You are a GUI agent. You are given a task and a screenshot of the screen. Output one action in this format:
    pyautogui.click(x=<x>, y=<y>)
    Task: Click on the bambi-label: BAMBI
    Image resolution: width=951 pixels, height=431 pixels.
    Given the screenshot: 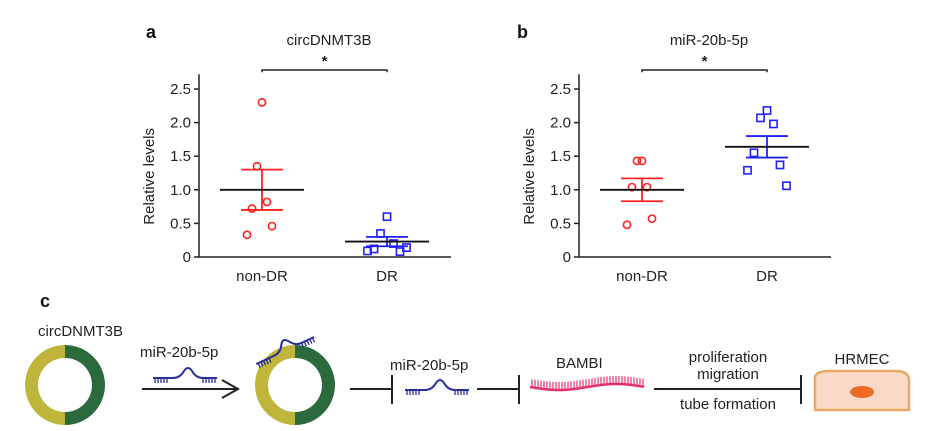 What is the action you would take?
    pyautogui.click(x=579, y=363)
    